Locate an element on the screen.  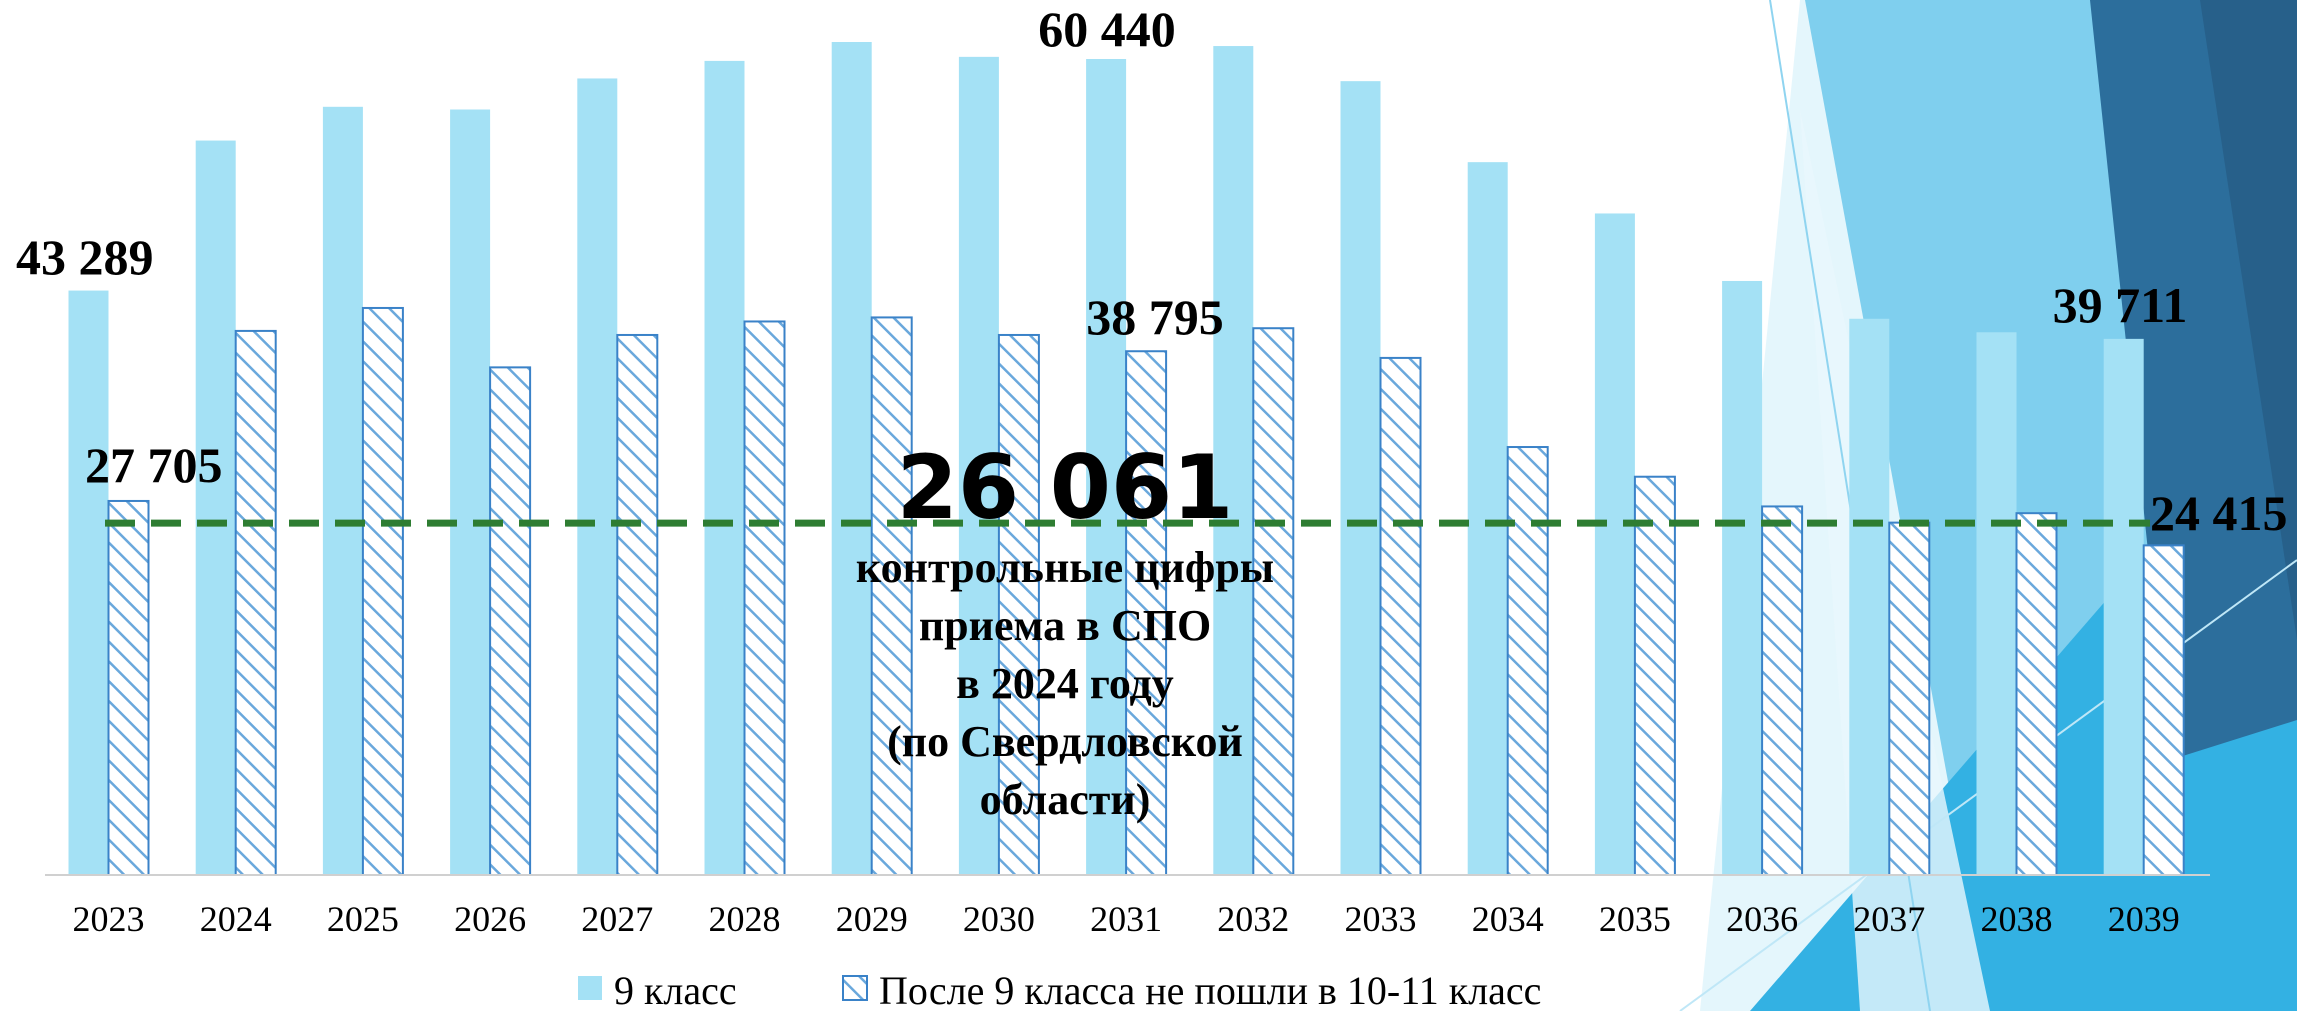
data-label-after-9-2023: 27 705 is located at coordinates (154, 465).